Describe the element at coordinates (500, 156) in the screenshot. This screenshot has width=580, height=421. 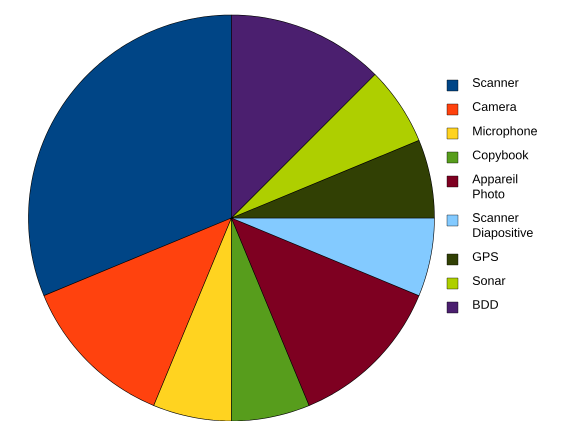
I see `legend-label: Copybook` at that location.